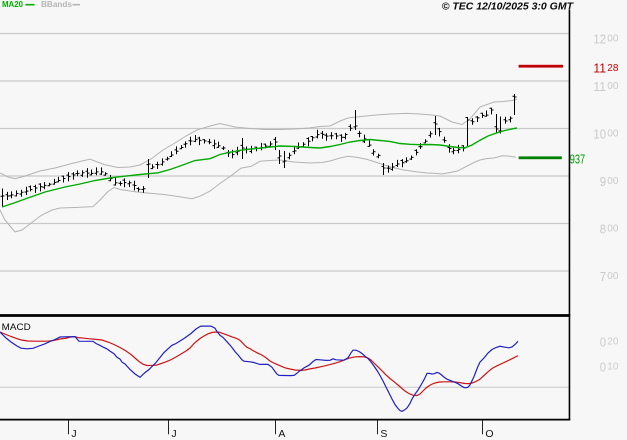 The height and width of the screenshot is (440, 627). Describe the element at coordinates (603, 229) in the screenshot. I see `svg-text: 8` at that location.